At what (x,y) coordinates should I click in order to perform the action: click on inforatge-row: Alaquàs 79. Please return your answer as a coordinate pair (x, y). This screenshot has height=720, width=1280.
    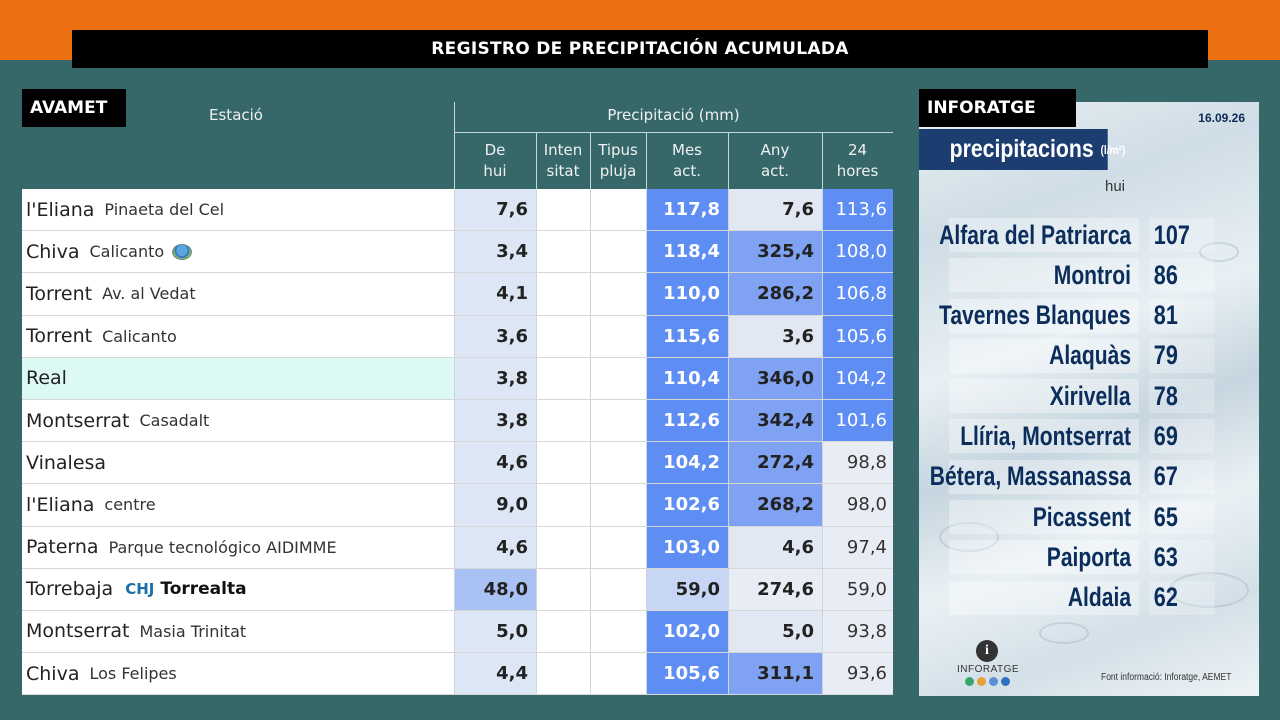
    Looking at the image, I should click on (1089, 356).